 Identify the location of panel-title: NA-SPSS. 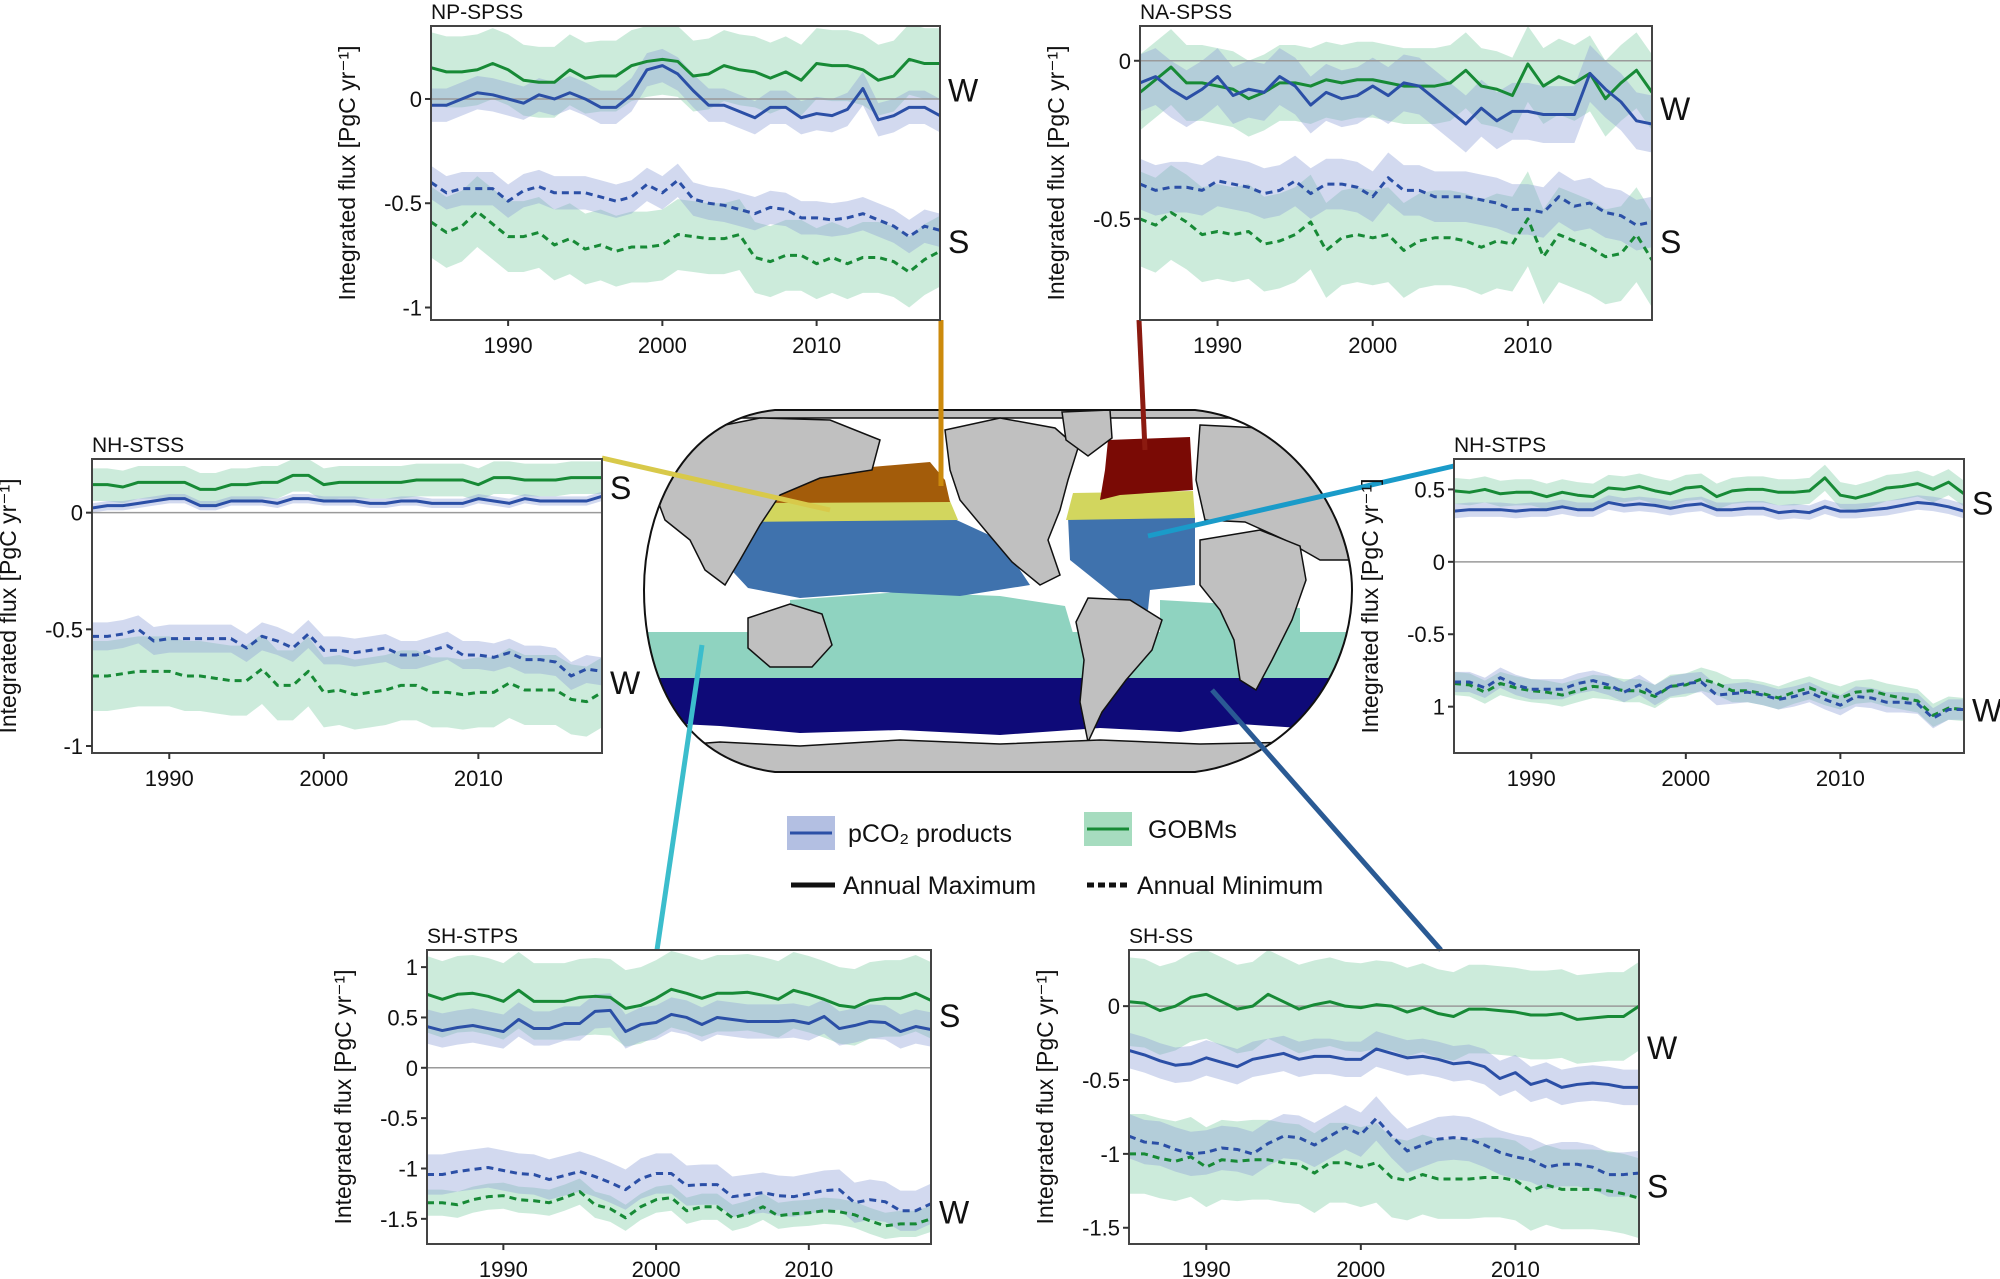
(1186, 12).